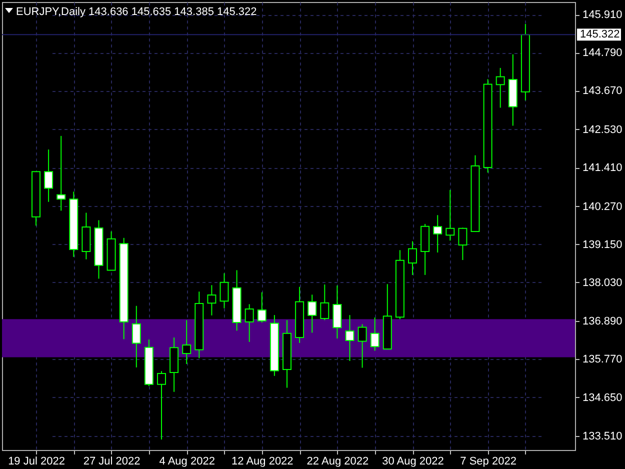 The image size is (625, 469). What do you see at coordinates (602, 53) in the screenshot?
I see `y-tick-label: 144.790` at bounding box center [602, 53].